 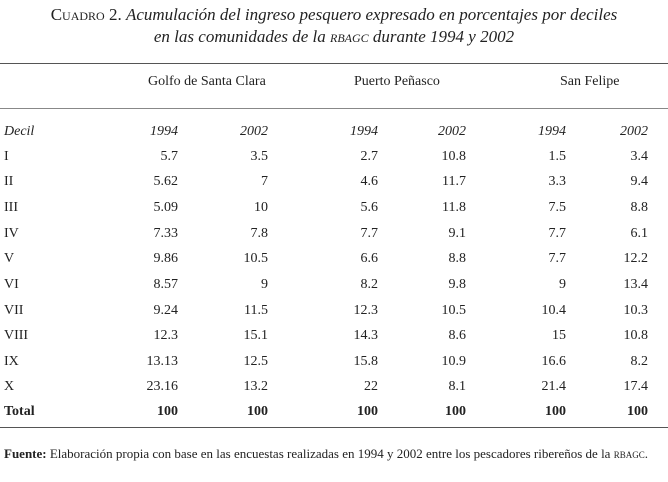 I want to click on cell-value: 21.4, so click(x=554, y=386).